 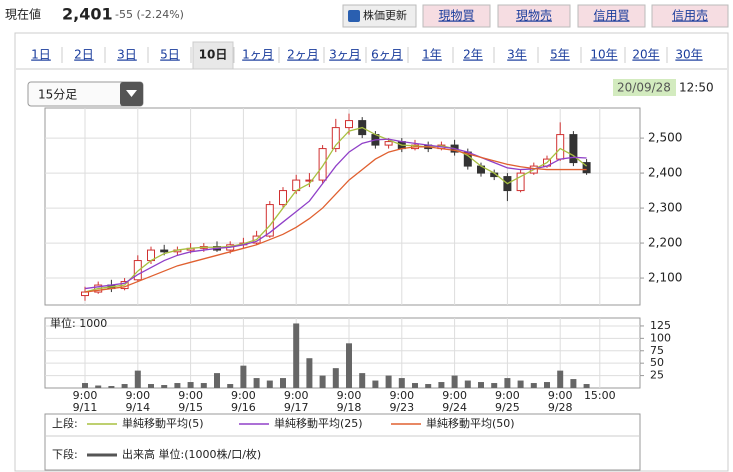 I want to click on legend-volume-label: 出来高 単位:(1000株/口/枚), so click(x=191, y=454).